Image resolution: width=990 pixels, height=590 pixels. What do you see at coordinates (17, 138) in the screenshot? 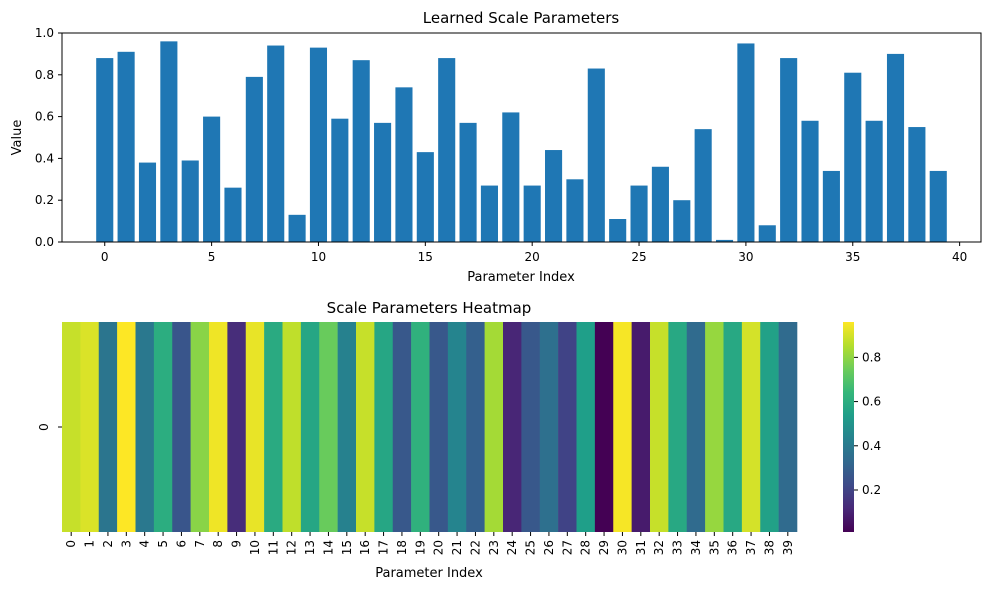
I see `bar-y-axis-label: Value` at bounding box center [17, 138].